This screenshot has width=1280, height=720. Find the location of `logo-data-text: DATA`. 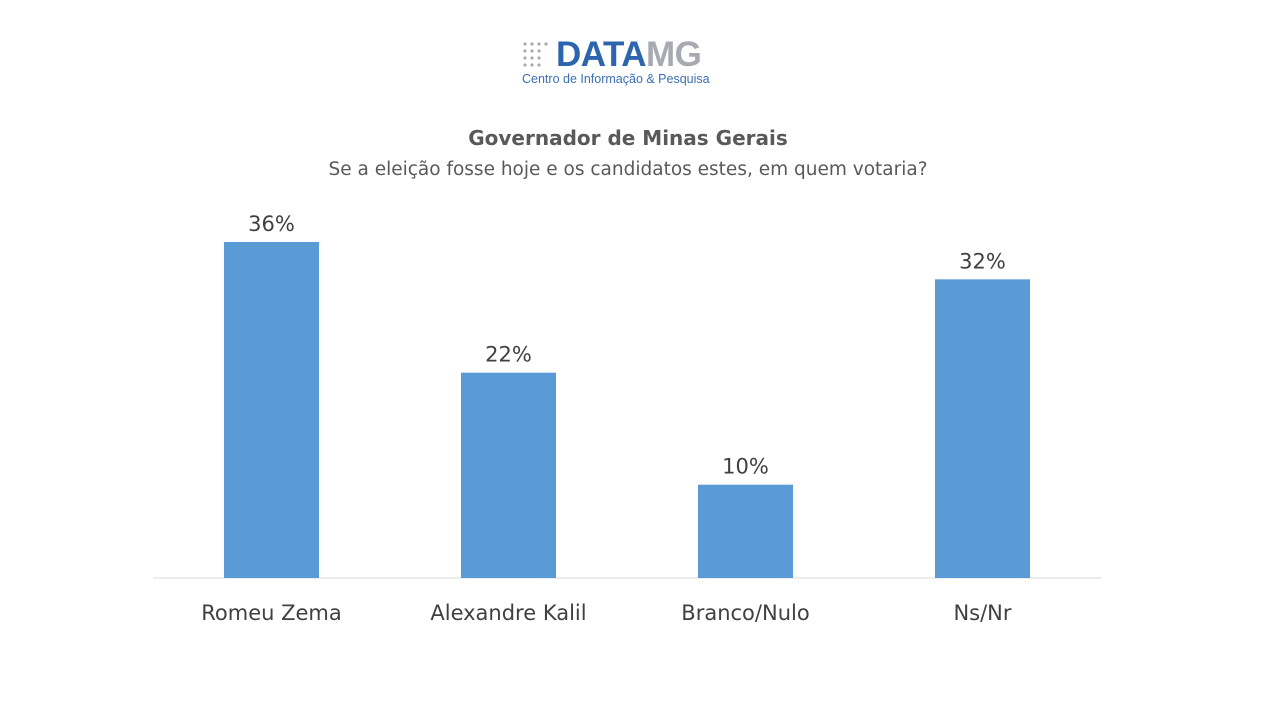

logo-data-text: DATA is located at coordinates (601, 54).